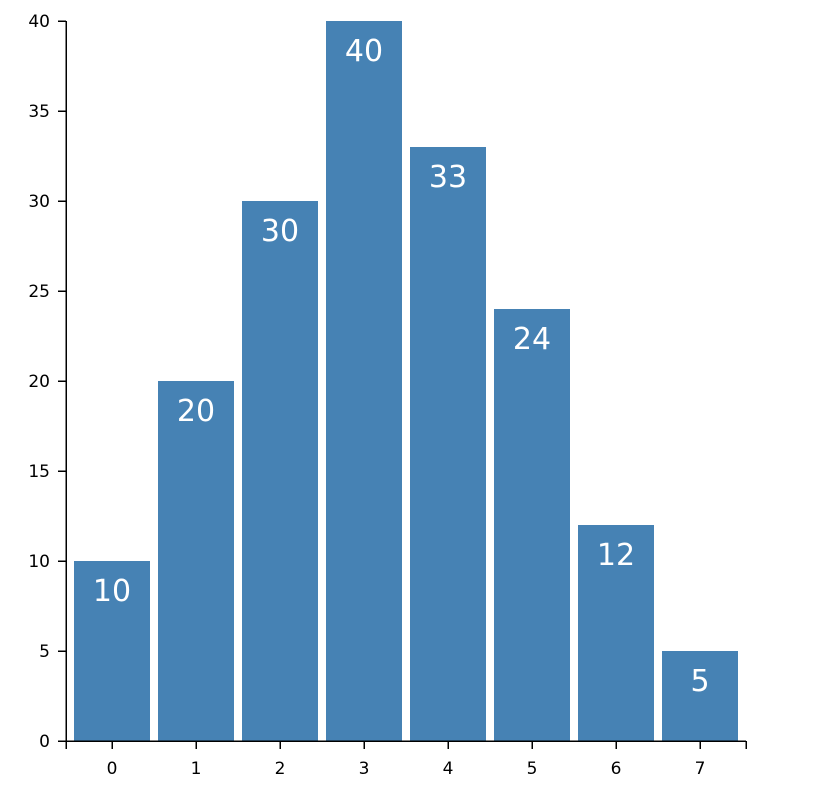 The width and height of the screenshot is (818, 795). What do you see at coordinates (44, 652) in the screenshot?
I see `y-tick-label-5: 5` at bounding box center [44, 652].